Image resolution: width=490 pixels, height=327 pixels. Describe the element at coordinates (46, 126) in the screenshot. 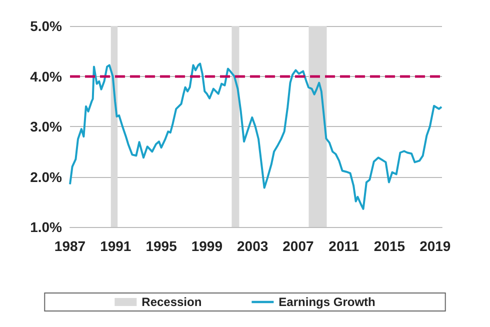

I see `y-tick-label: 3.0%` at that location.